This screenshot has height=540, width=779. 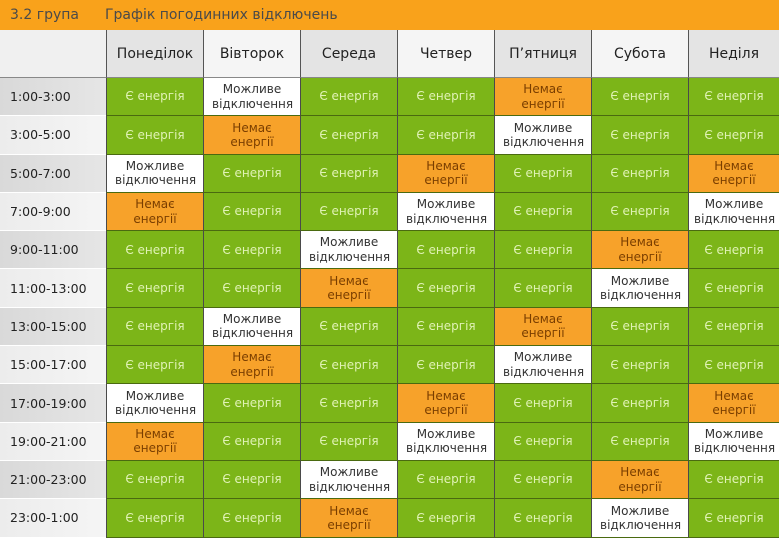 I want to click on title-bar: 3.2 група Графік погодинних відключень, so click(x=389, y=15).